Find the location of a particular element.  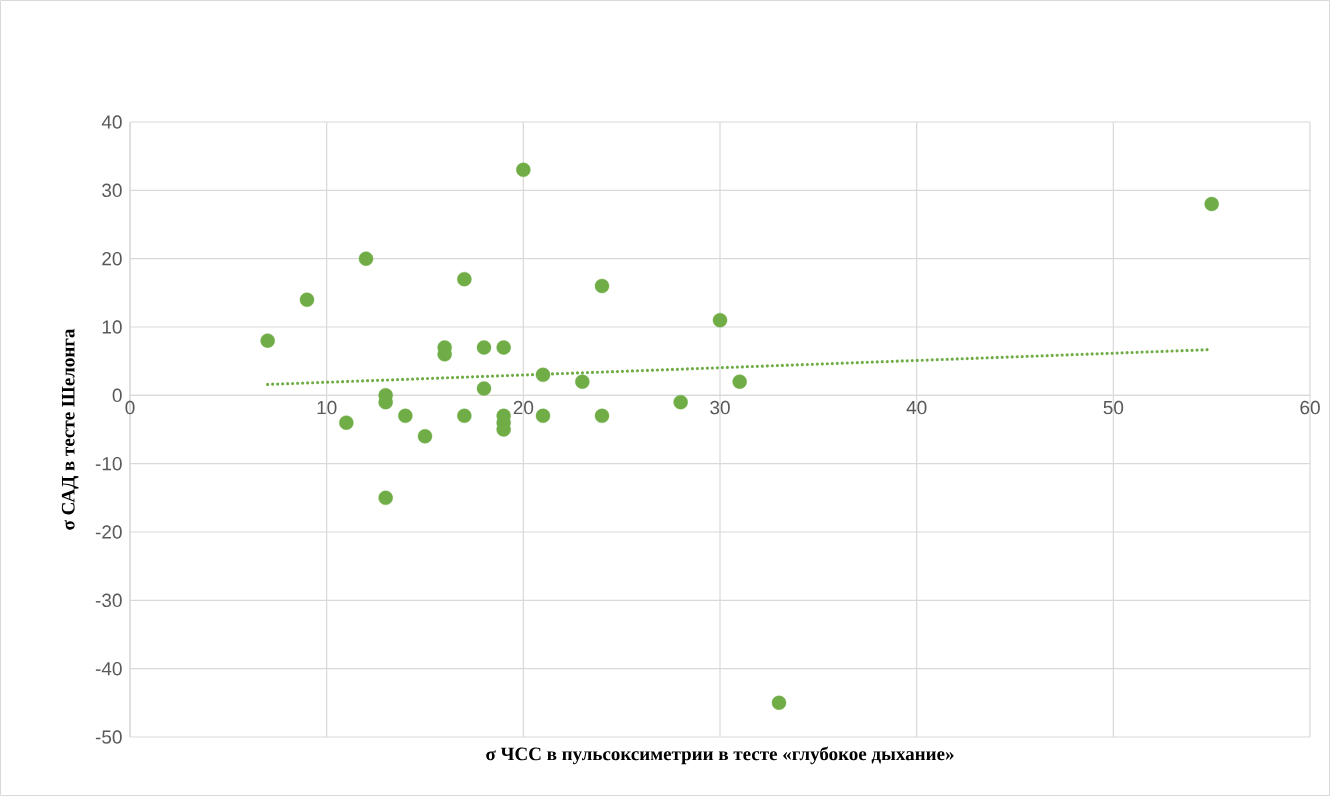

y-tick-label: -40 is located at coordinates (108, 668).